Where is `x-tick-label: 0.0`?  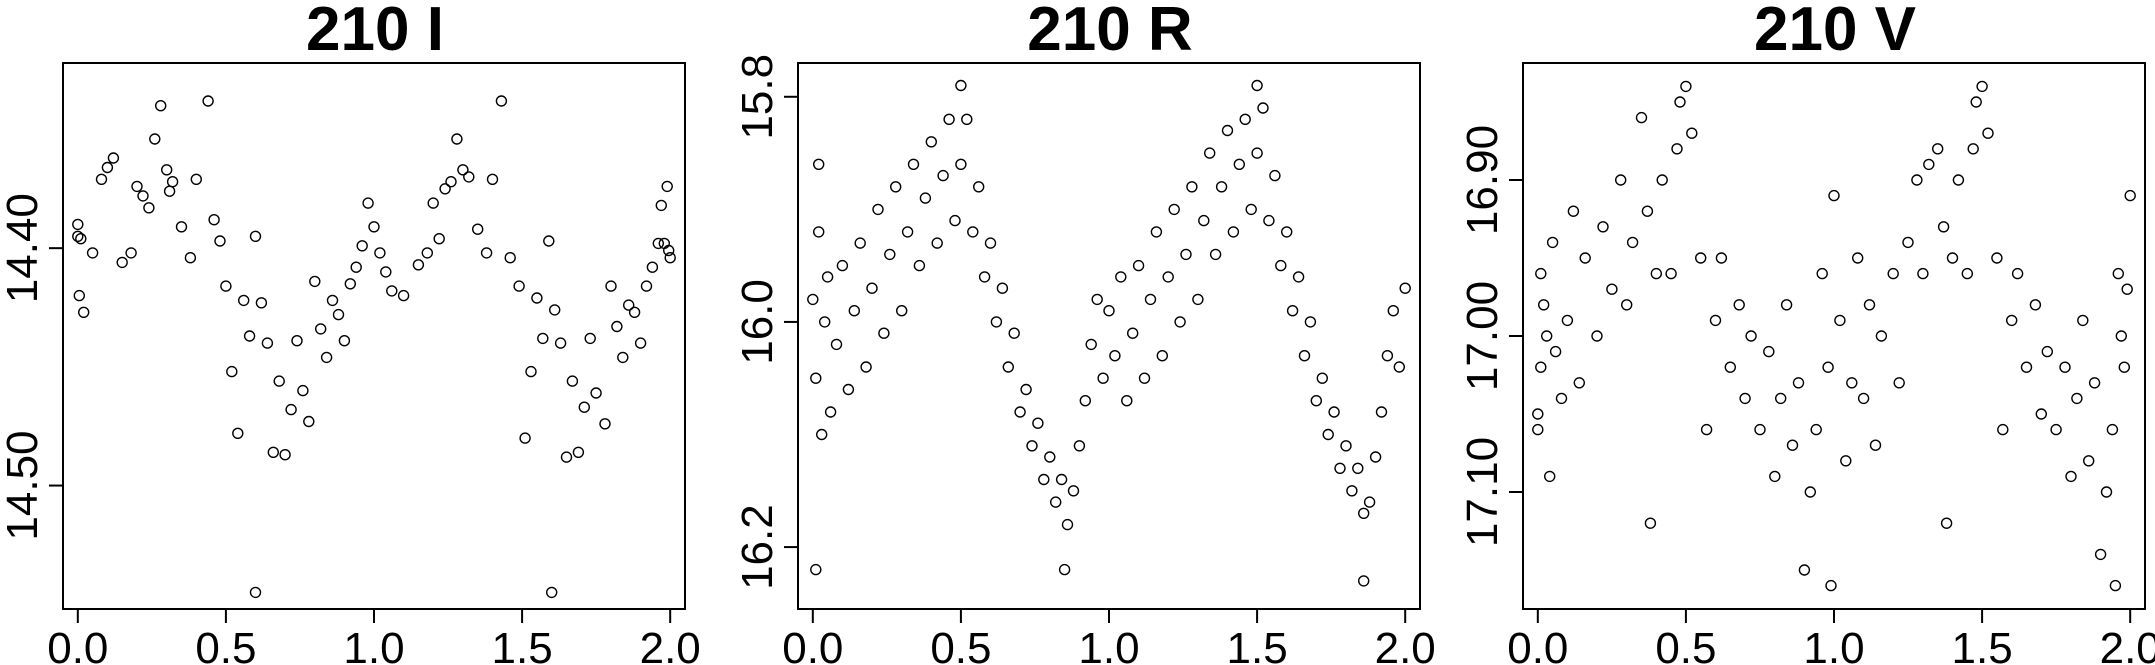
x-tick-label: 0.0 is located at coordinates (77, 644).